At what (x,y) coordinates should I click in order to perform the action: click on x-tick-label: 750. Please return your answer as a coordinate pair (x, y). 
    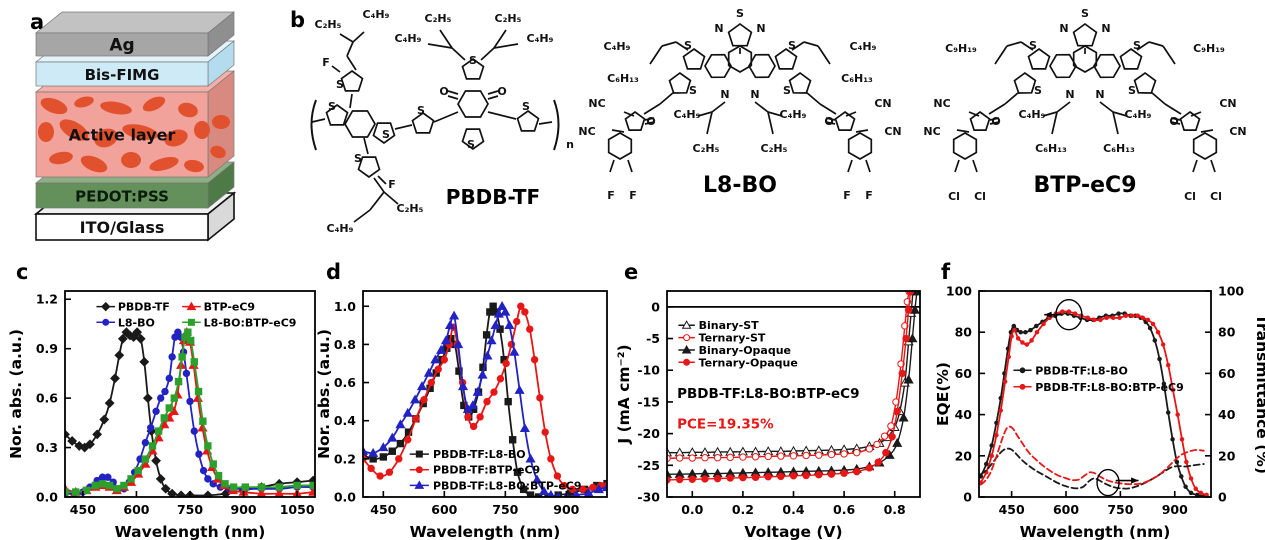
    Looking at the image, I should click on (1120, 509).